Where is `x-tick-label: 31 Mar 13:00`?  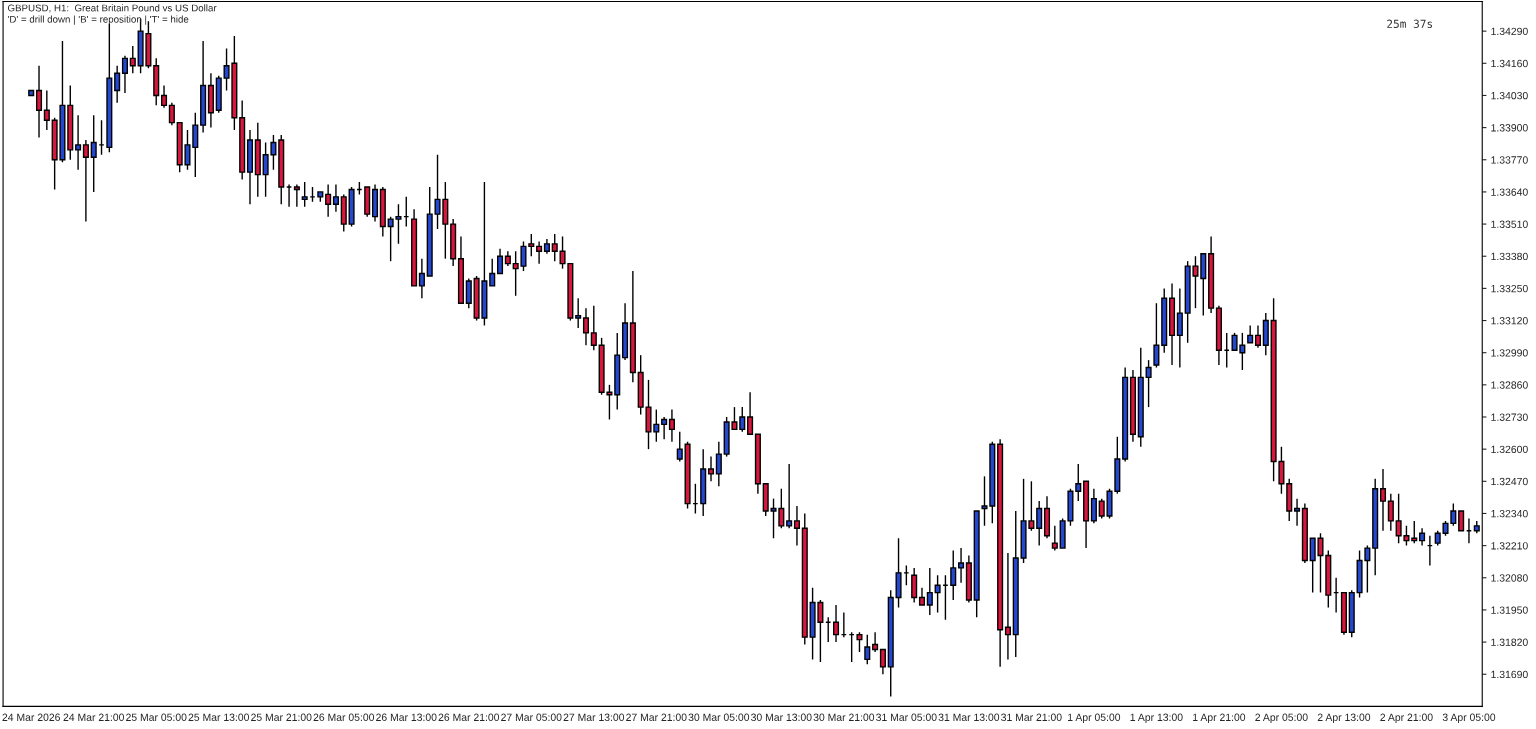
x-tick-label: 31 Mar 13:00 is located at coordinates (969, 717).